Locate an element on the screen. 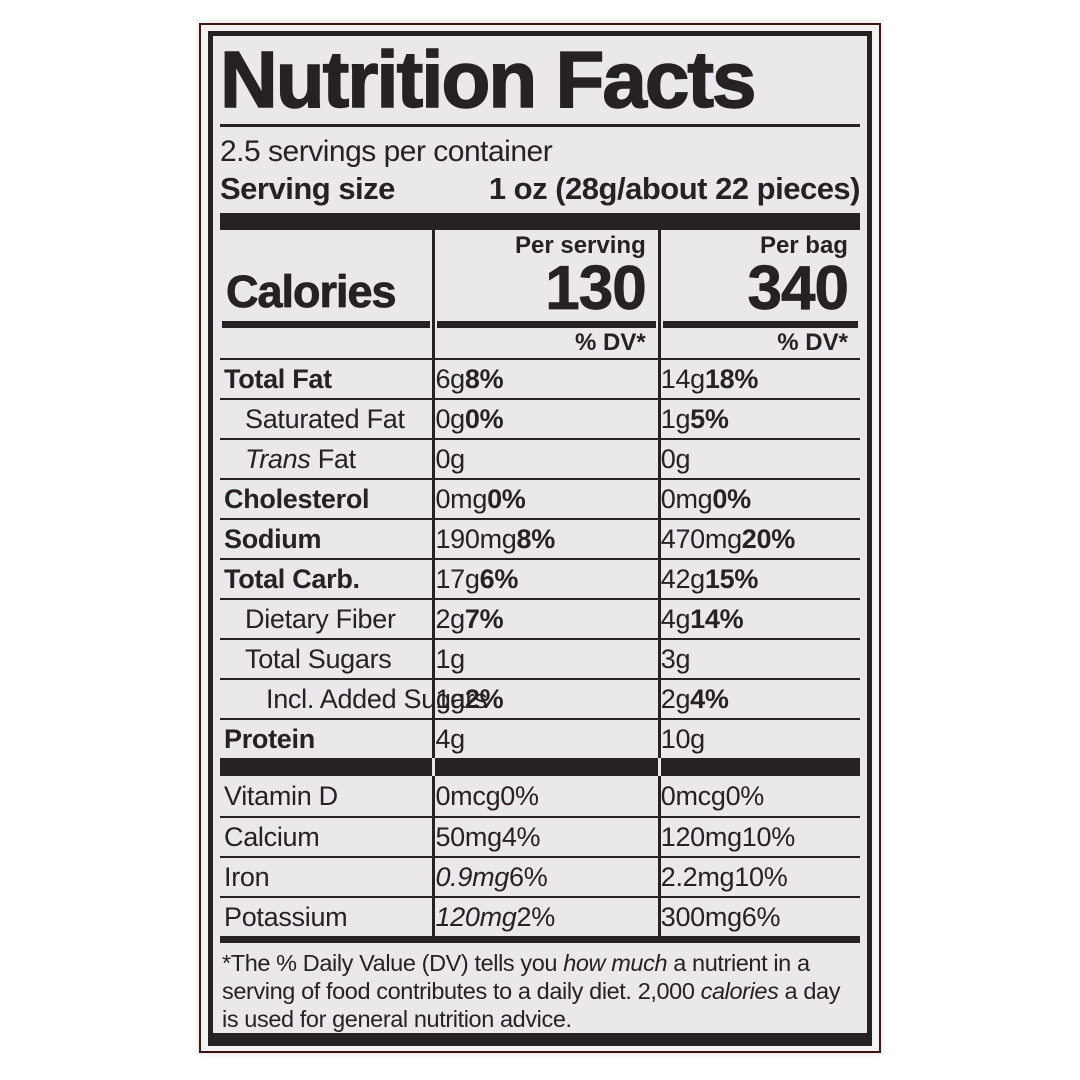 The height and width of the screenshot is (1080, 1080). amount-per-serving: 17g is located at coordinates (457, 578).